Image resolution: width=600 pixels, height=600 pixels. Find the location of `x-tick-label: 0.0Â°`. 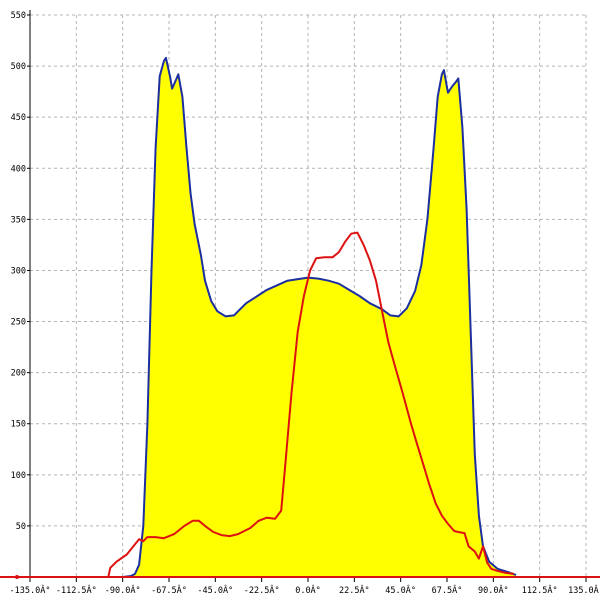

x-tick-label: 0.0Â° is located at coordinates (308, 590).